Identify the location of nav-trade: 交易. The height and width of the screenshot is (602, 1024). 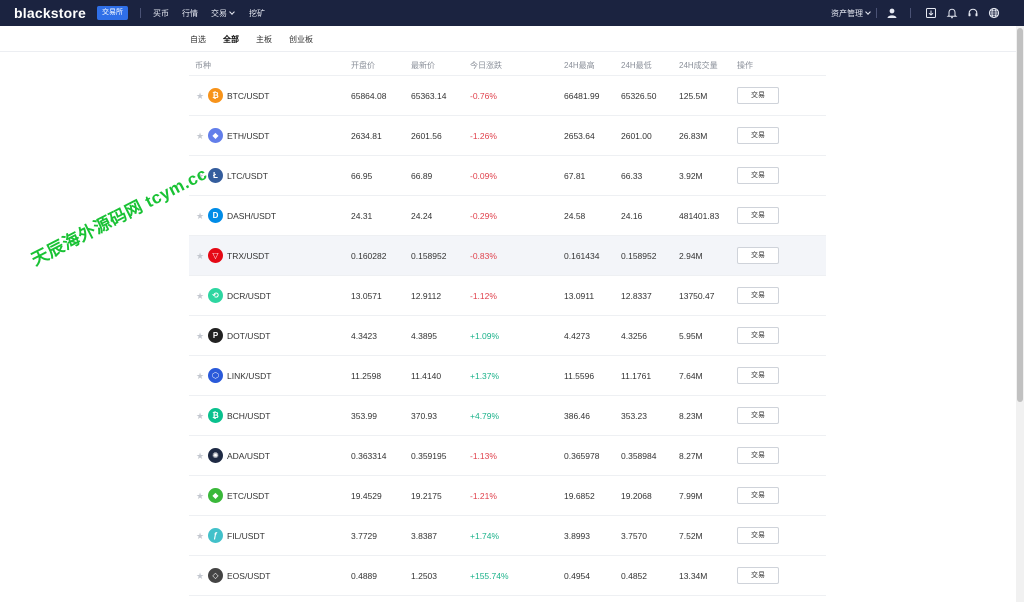
(223, 13).